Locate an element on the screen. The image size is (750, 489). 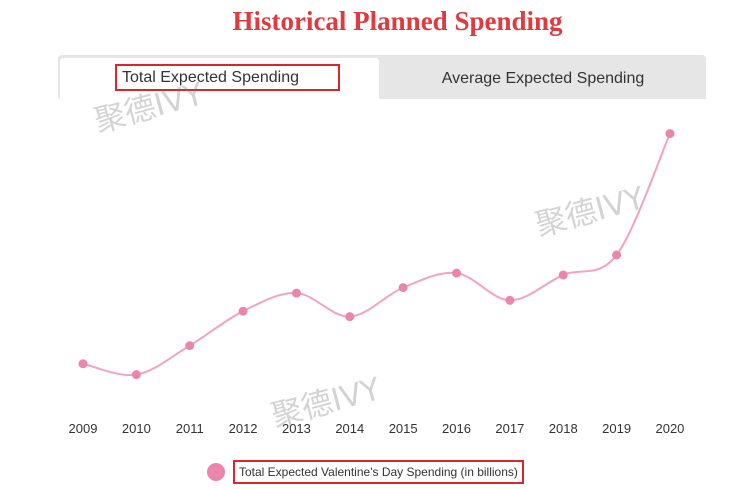
tab-average-expected-spending: Average Expected Spending is located at coordinates (543, 78).